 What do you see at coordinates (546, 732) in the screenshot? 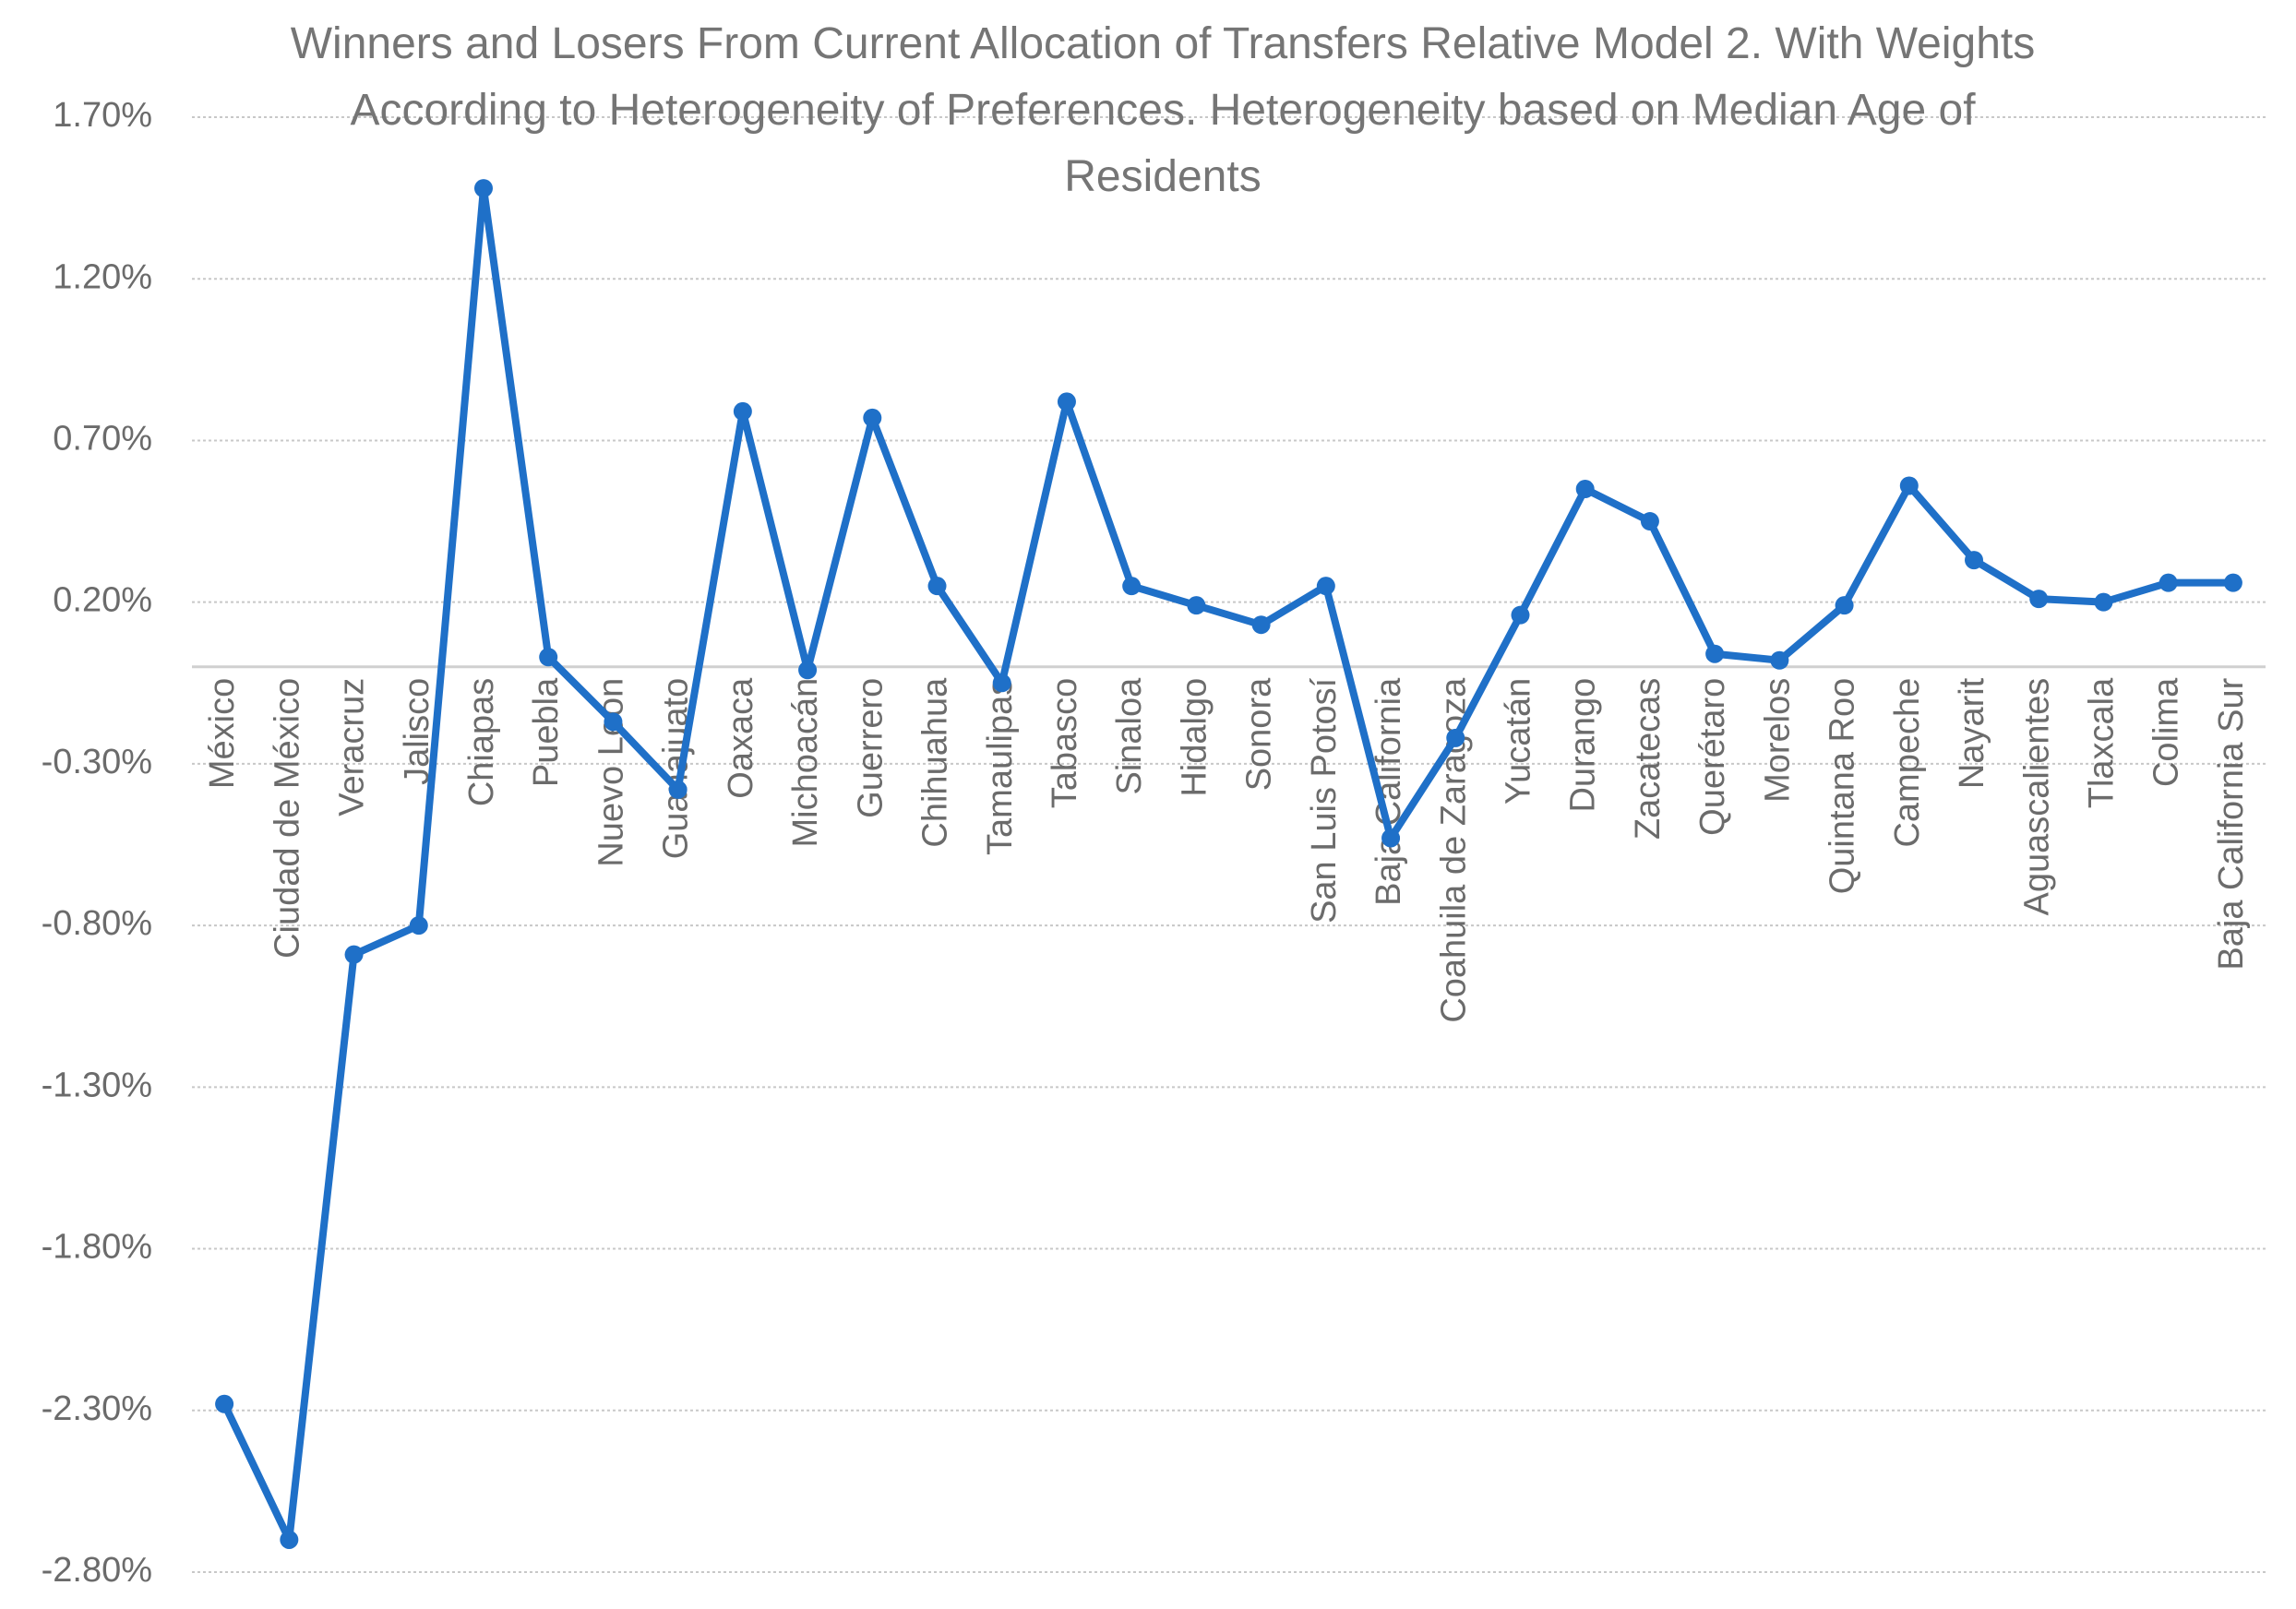
I see `x-tick-label: Puebla` at bounding box center [546, 732].